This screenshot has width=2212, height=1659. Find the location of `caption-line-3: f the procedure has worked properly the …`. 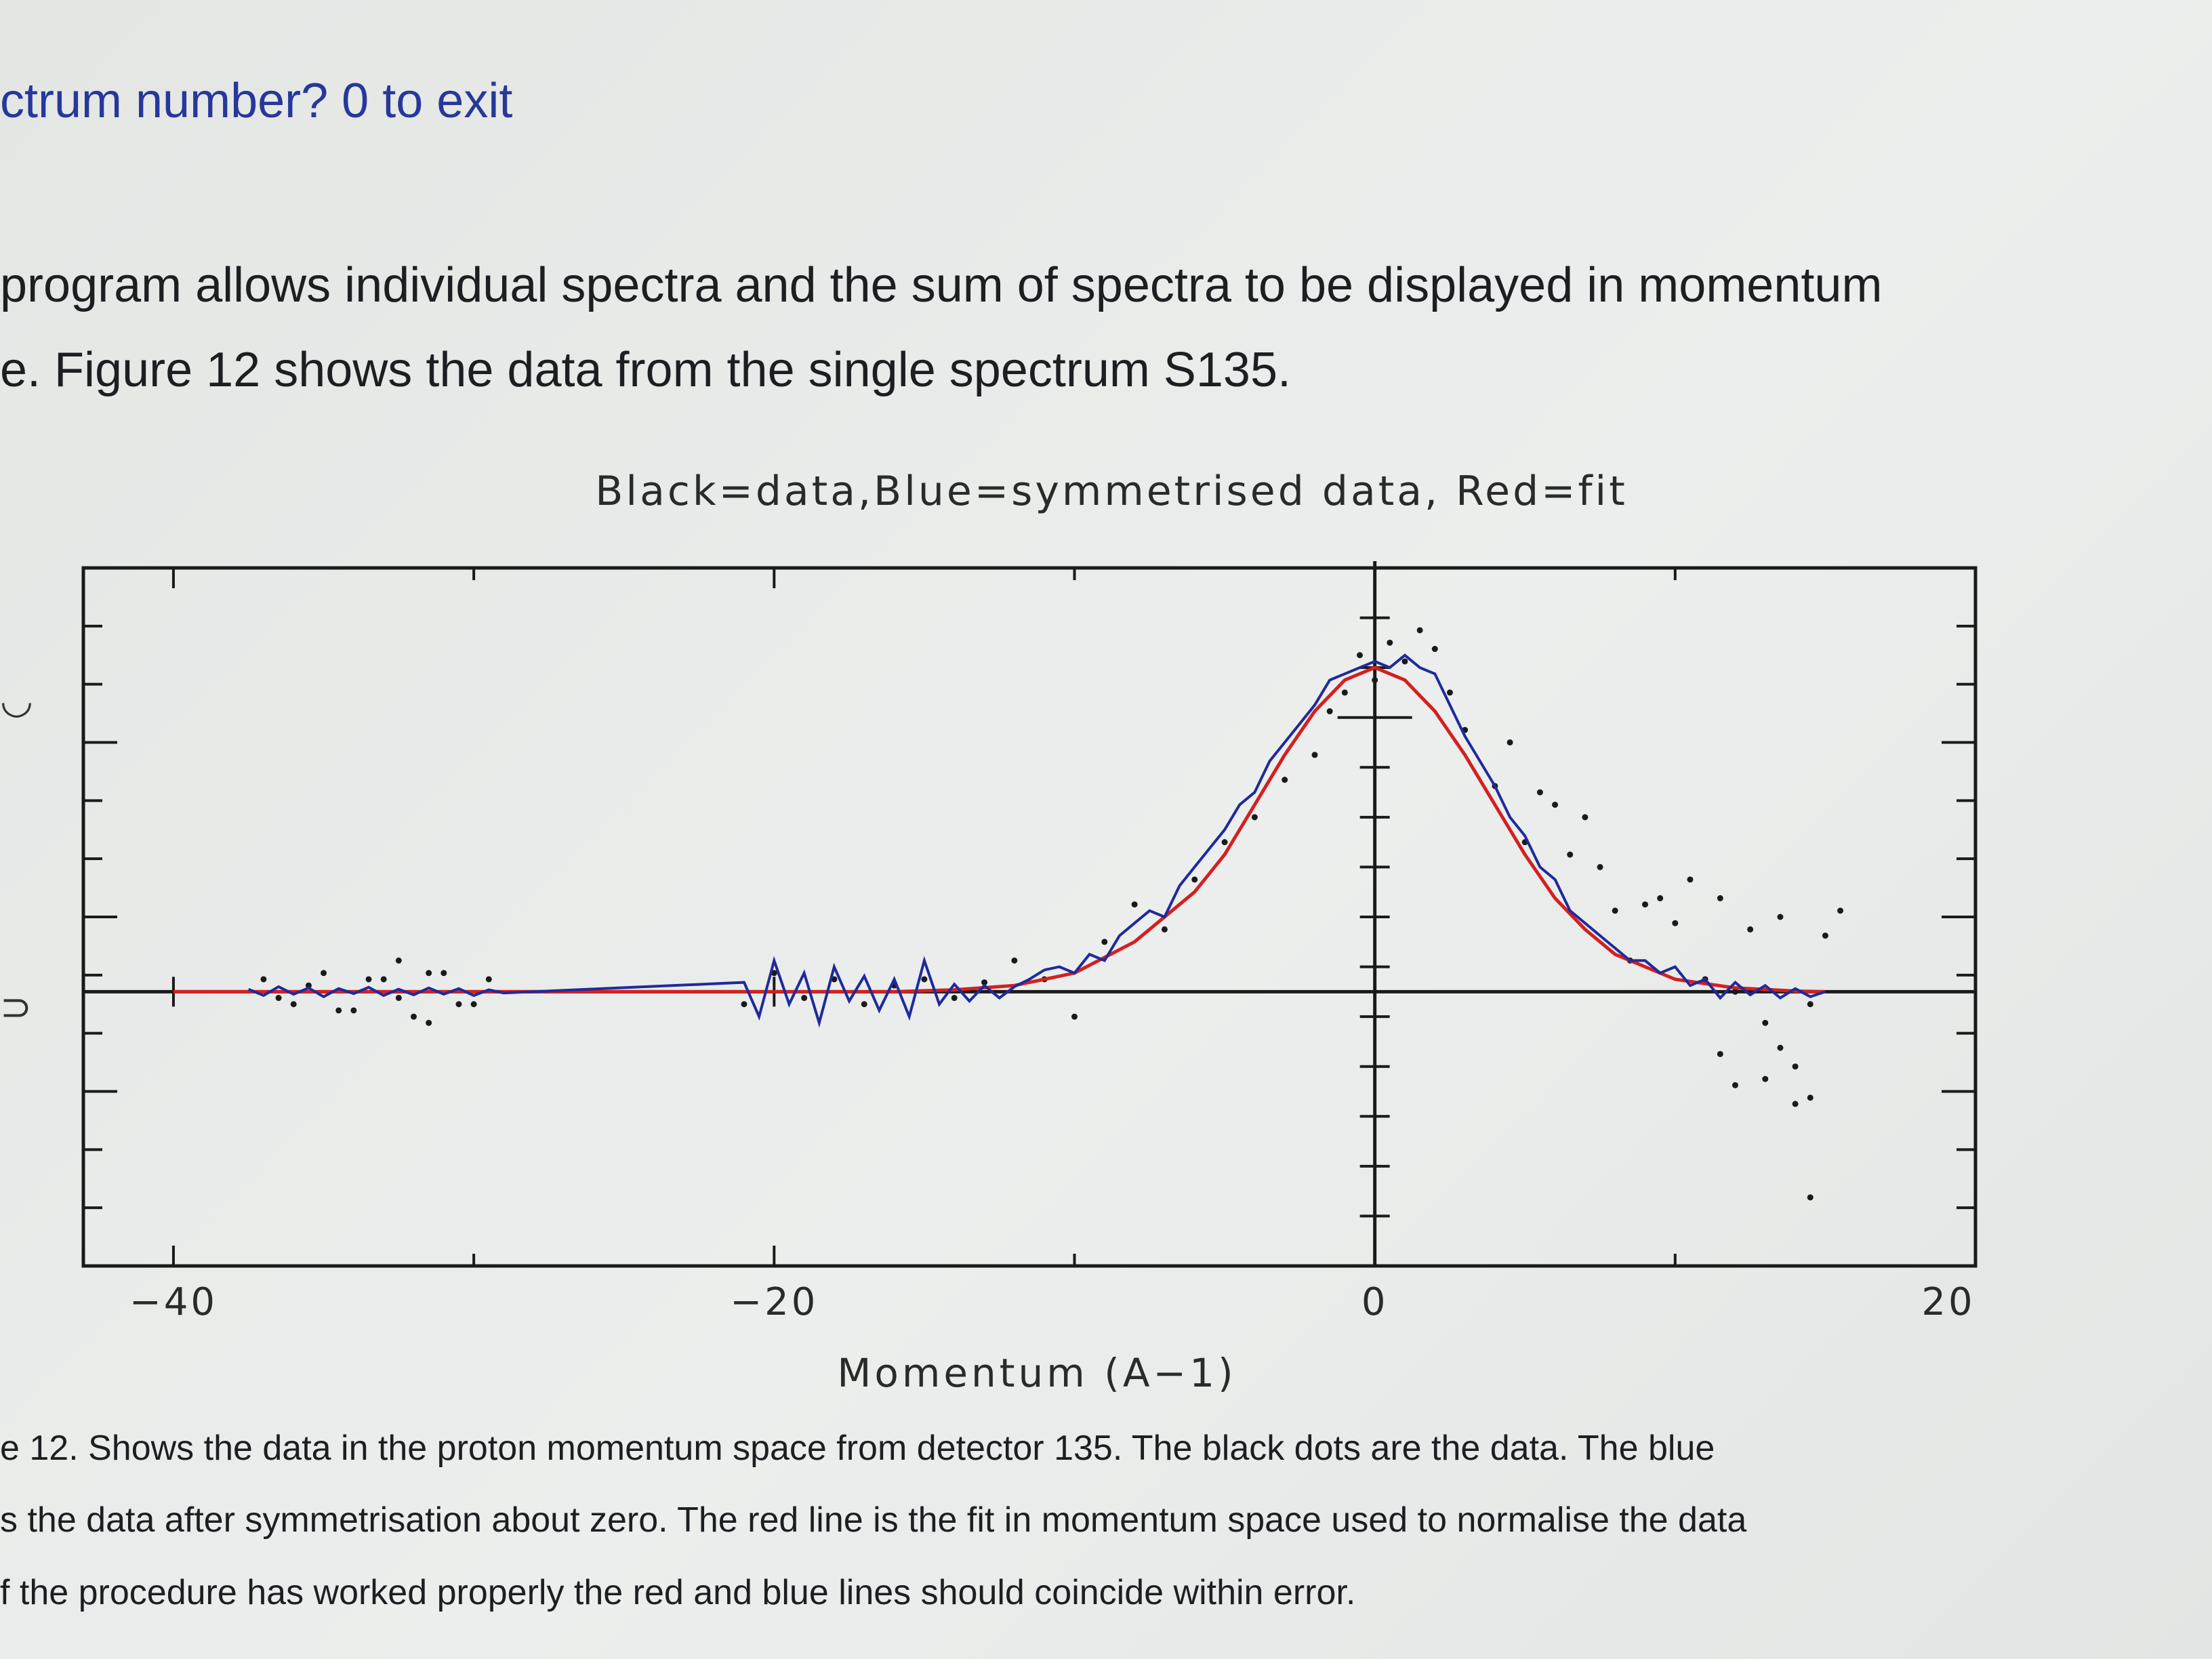

caption-line-3: f the procedure has worked properly the … is located at coordinates (678, 1592).